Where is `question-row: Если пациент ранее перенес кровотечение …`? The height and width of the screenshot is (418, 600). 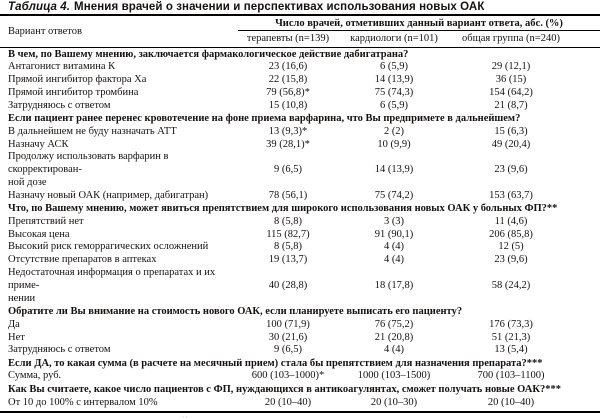
question-row: Если пациент ранее перенес кровотечение … is located at coordinates (300, 118).